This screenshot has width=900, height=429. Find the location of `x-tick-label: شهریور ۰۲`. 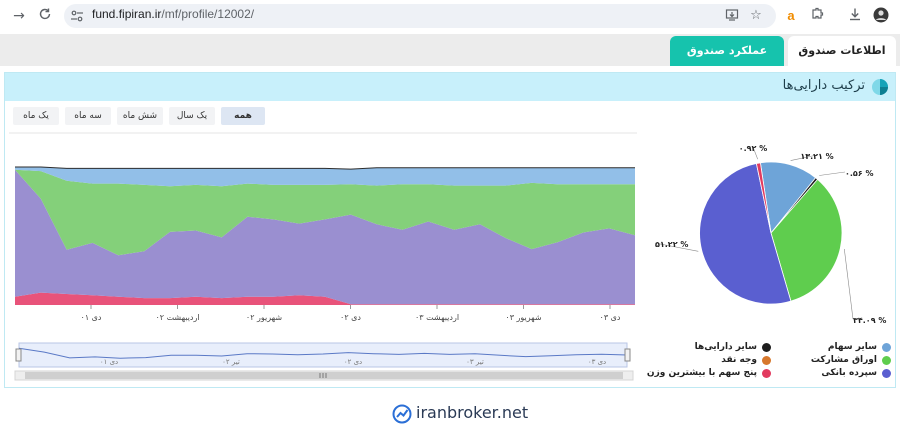

x-tick-label: شهریور ۰۲ is located at coordinates (264, 317).